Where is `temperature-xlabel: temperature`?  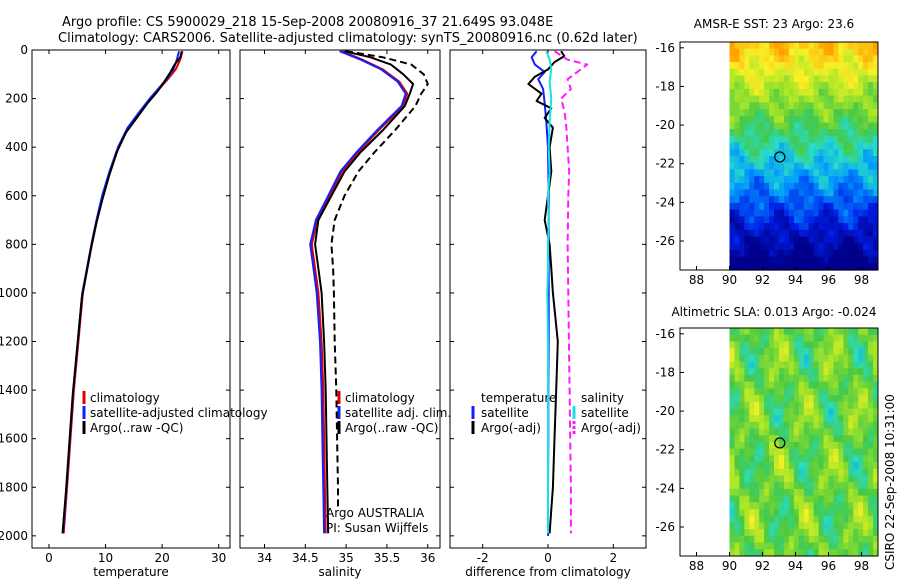 temperature-xlabel: temperature is located at coordinates (130, 572).